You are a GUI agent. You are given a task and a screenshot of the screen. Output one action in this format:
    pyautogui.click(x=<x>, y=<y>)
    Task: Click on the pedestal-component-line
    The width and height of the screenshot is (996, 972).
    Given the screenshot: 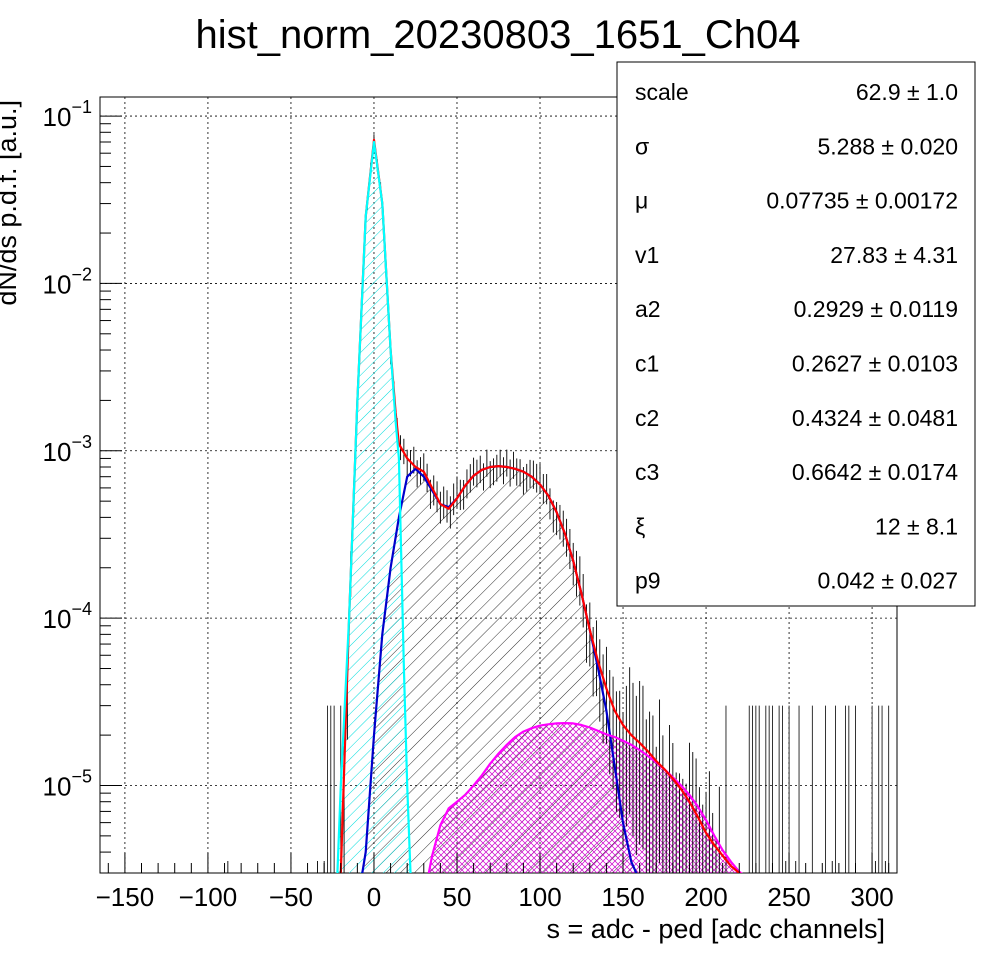 What is the action you would take?
    pyautogui.click(x=374, y=506)
    